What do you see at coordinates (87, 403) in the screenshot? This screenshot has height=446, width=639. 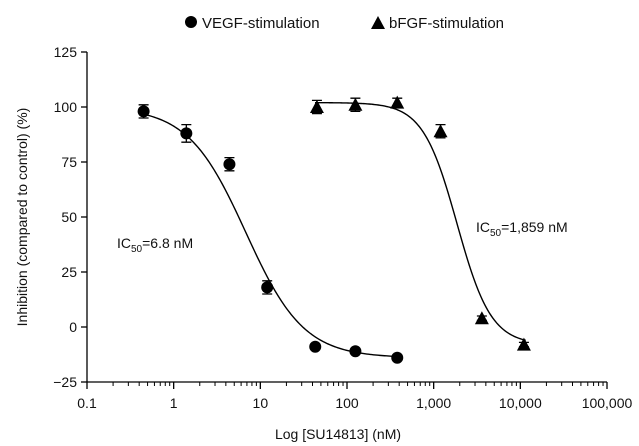 I see `x-tick-label: 0.1` at bounding box center [87, 403].